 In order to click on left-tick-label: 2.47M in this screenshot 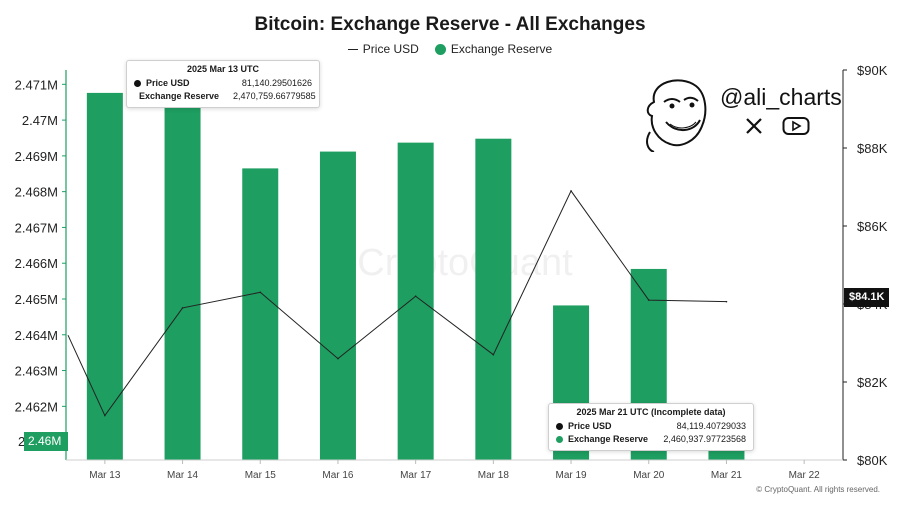, I will do `click(40, 120)`.